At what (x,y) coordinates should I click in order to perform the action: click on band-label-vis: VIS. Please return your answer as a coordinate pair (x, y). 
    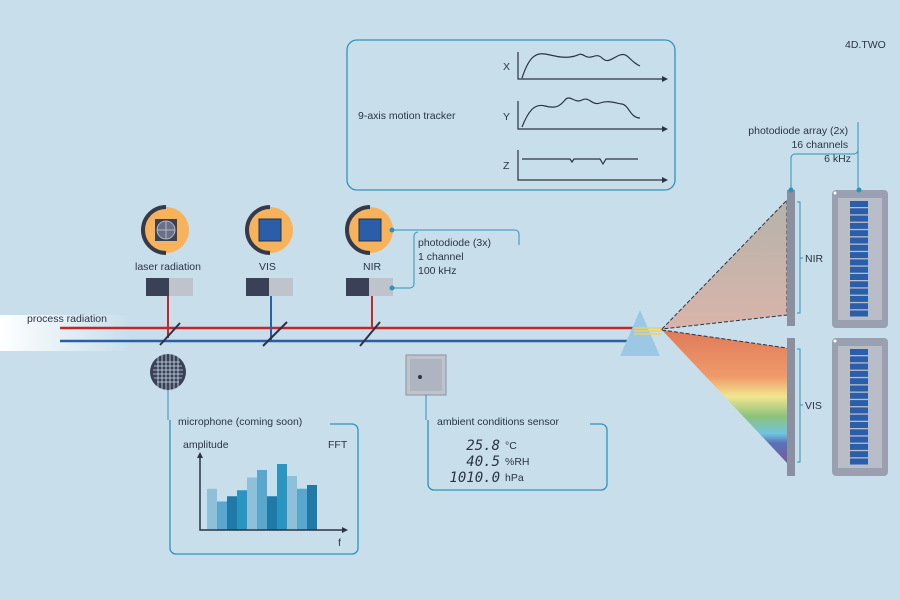
    Looking at the image, I should click on (813, 406).